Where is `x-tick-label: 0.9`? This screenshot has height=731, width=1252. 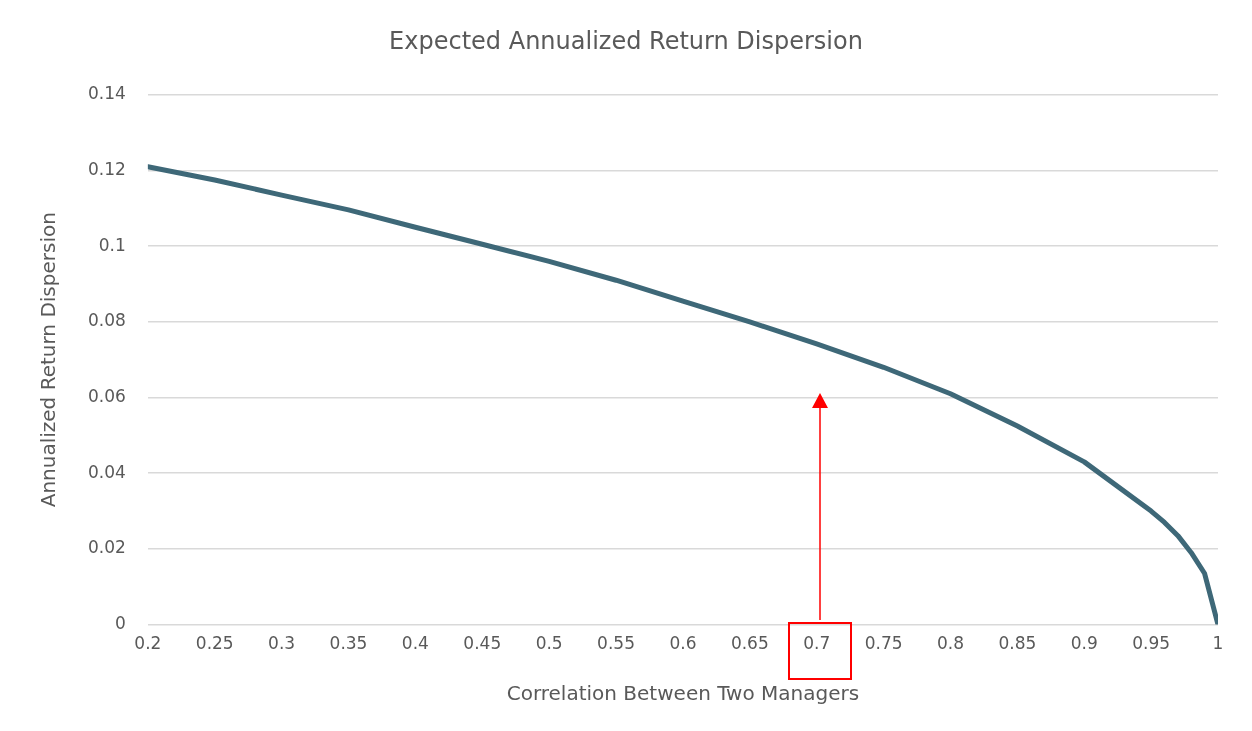 x-tick-label: 0.9 is located at coordinates (1084, 643).